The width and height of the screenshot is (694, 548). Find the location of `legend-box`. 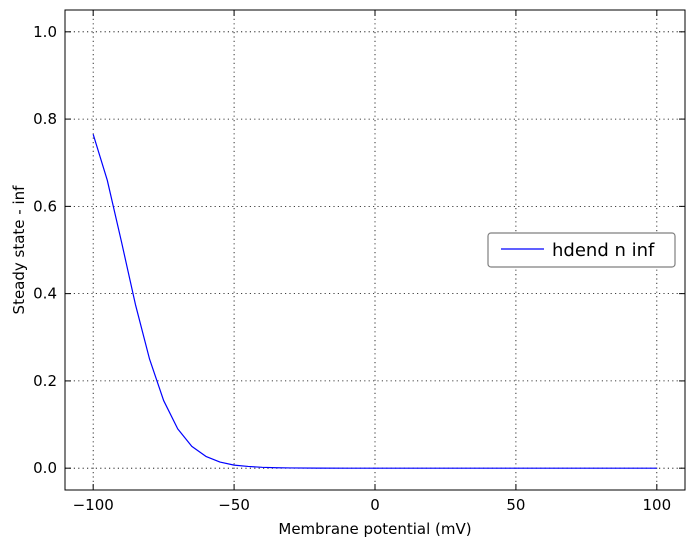

legend-box is located at coordinates (581, 250).